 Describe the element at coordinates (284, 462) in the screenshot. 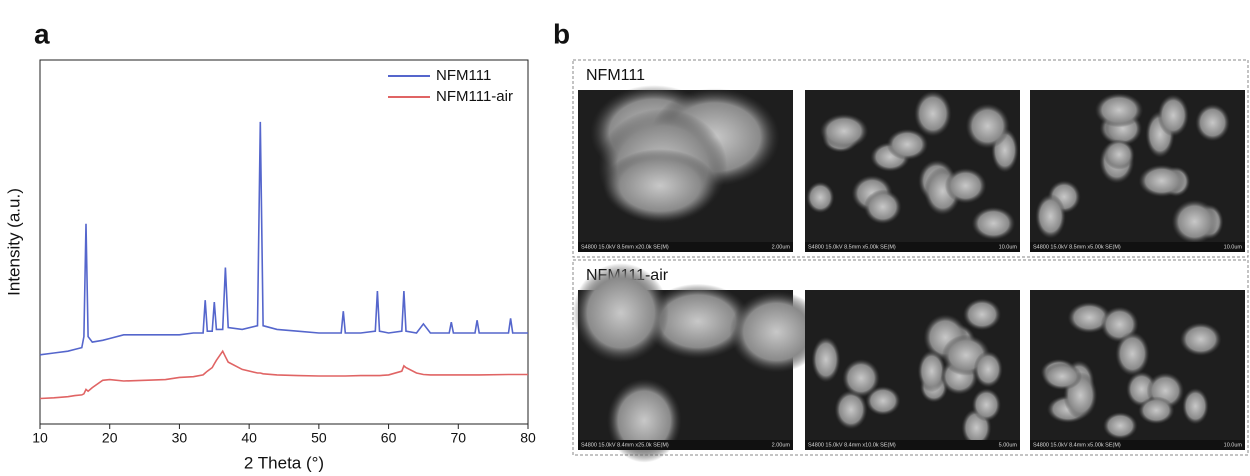

I see `x-axis-label: 2 Theta (°)` at that location.